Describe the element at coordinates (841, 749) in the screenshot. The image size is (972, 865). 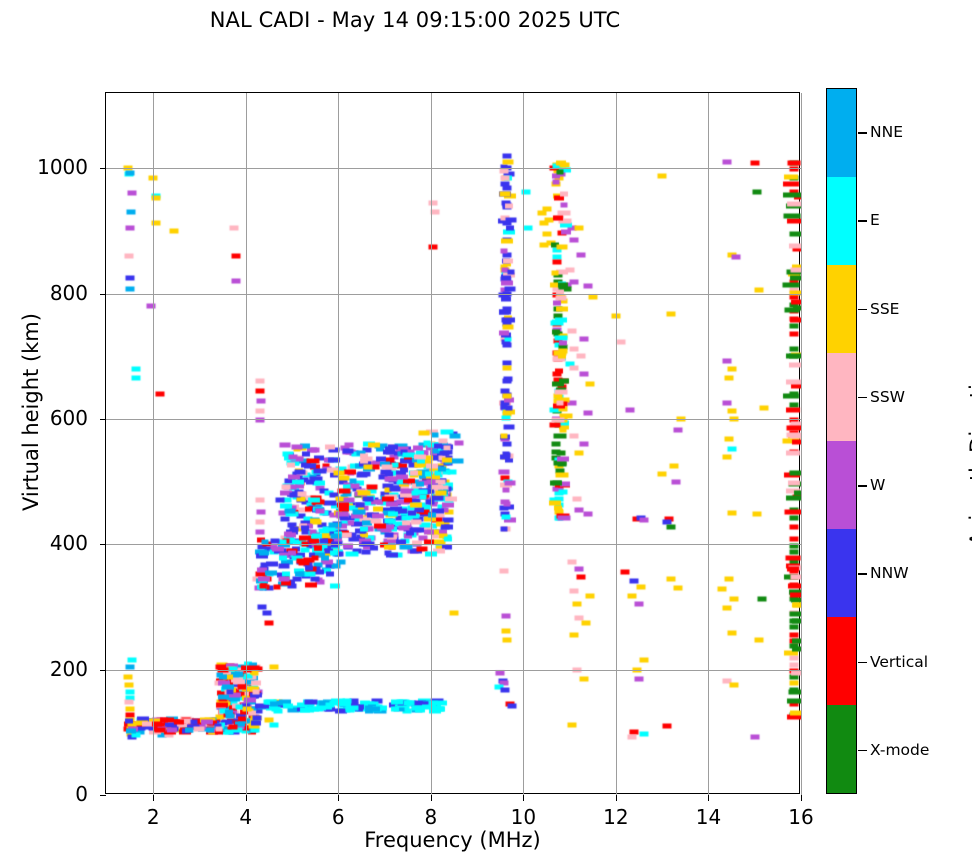
I see `colorbar-segment-x-mode` at that location.